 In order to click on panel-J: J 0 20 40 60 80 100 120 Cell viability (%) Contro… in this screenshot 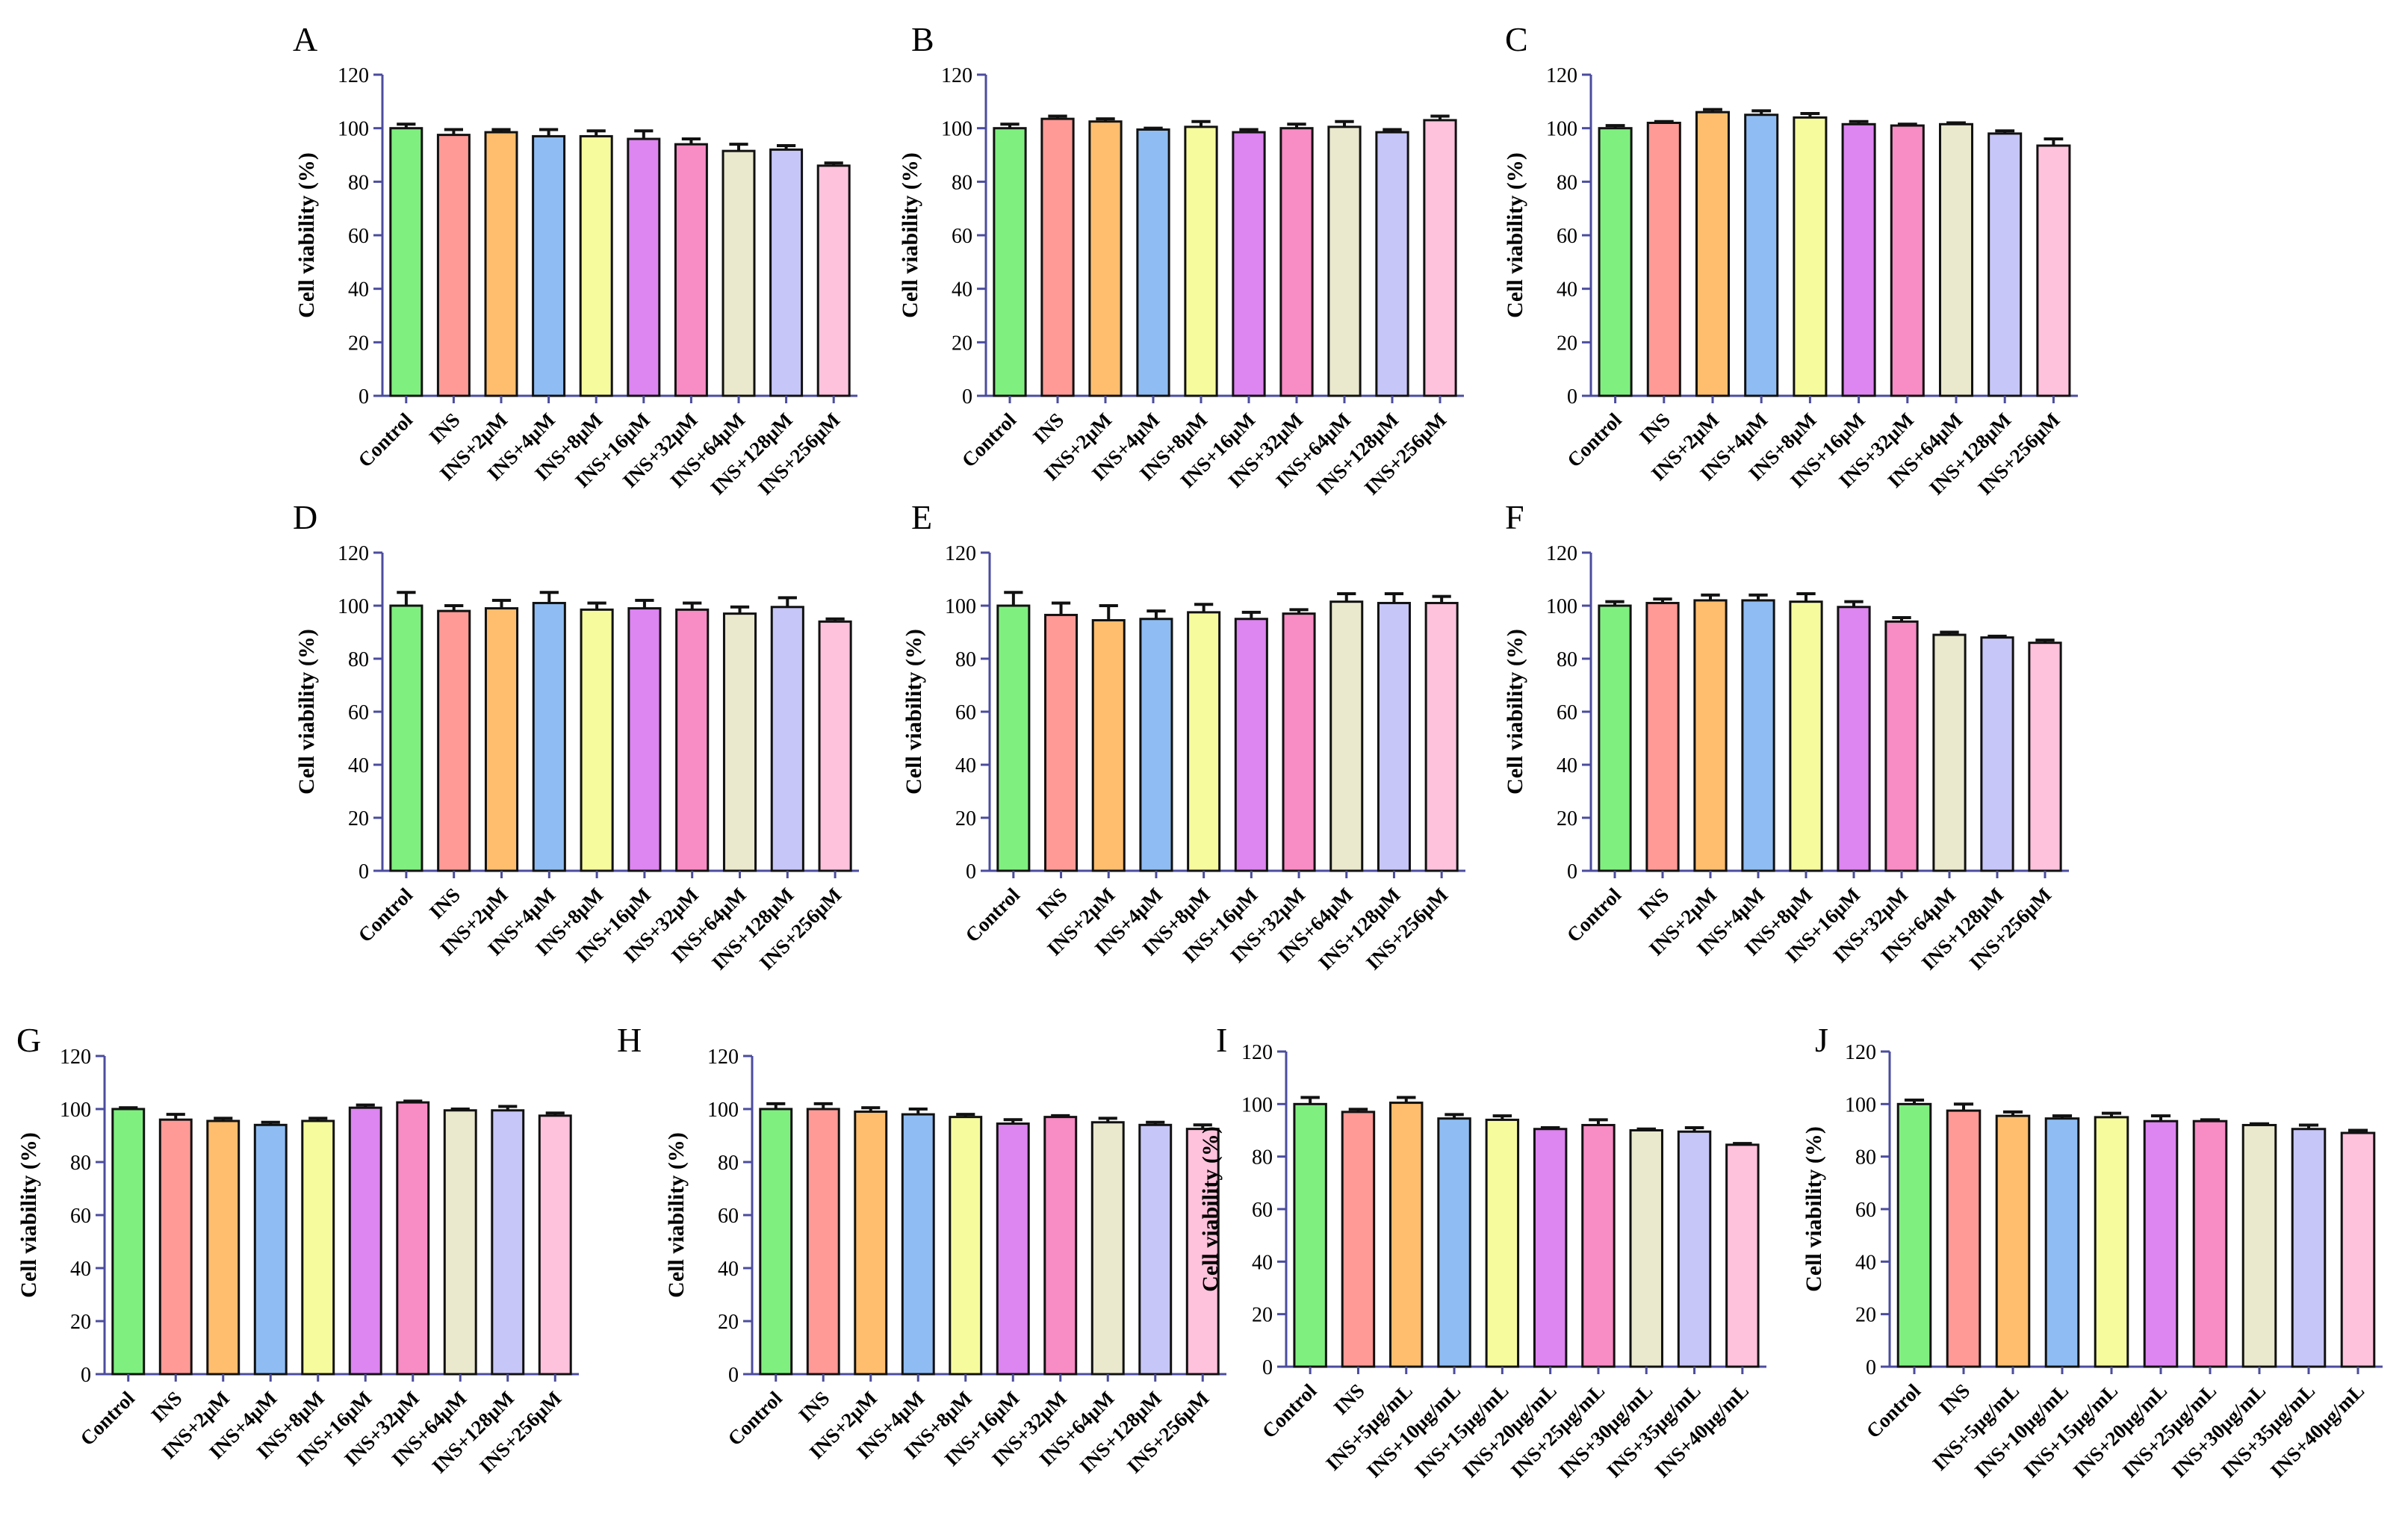, I will do `click(2092, 1251)`.